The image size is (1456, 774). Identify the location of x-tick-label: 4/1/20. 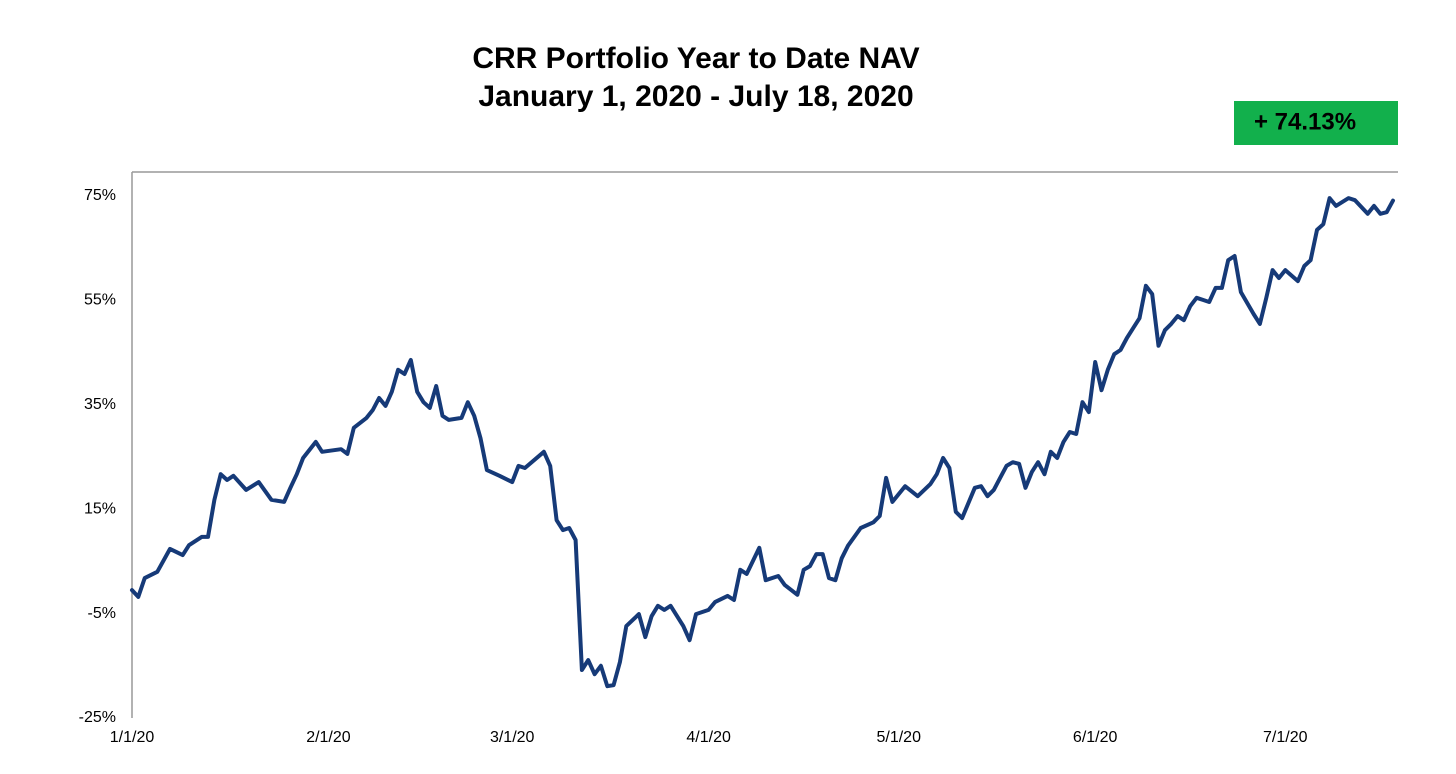
(708, 737).